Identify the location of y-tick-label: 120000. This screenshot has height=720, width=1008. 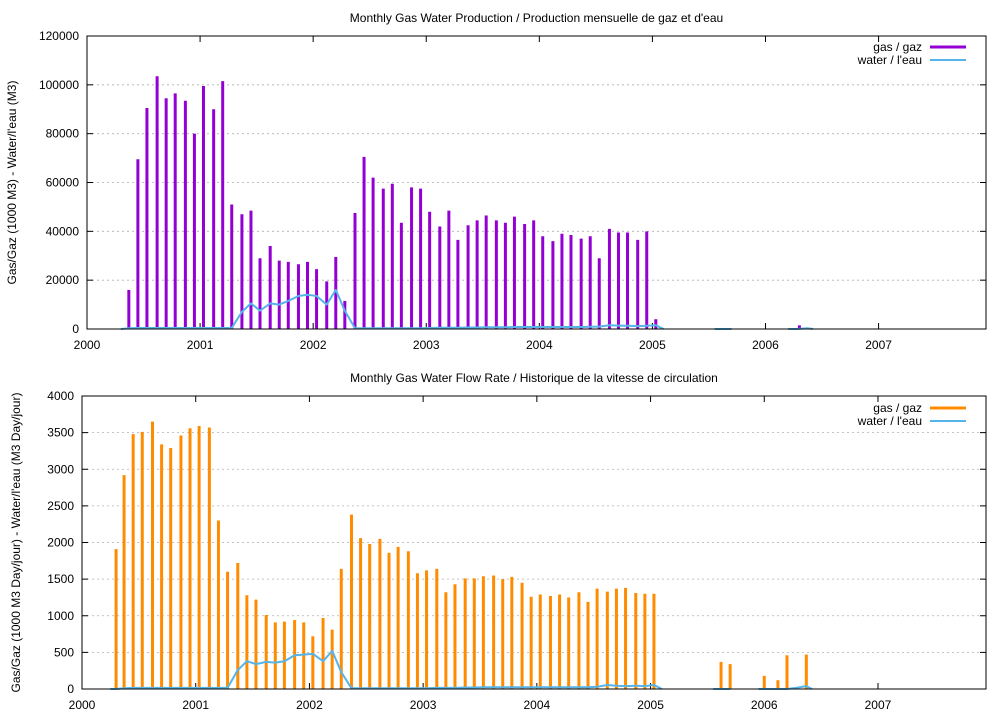
(59, 36).